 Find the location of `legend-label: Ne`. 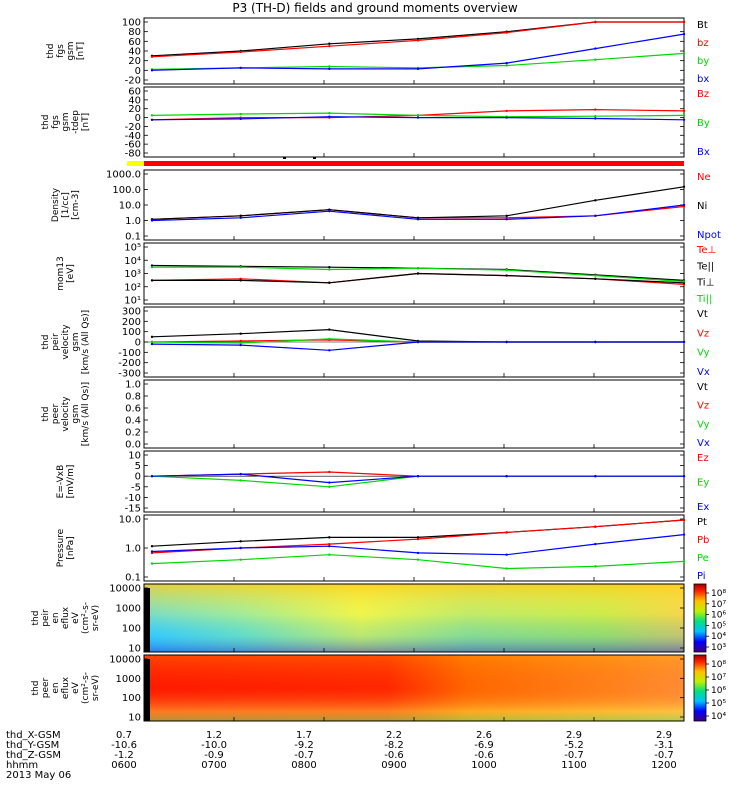

legend-label: Ne is located at coordinates (704, 177).